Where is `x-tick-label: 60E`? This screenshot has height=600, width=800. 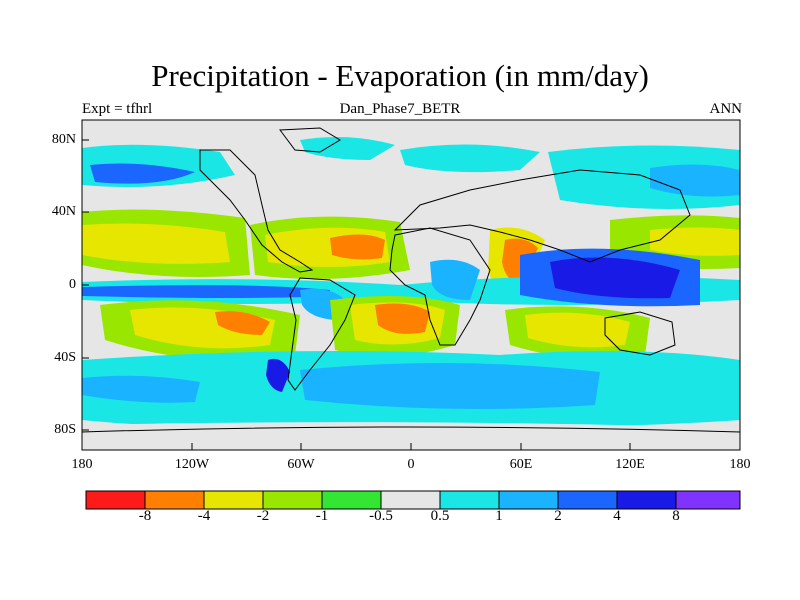
x-tick-label: 60E is located at coordinates (521, 464).